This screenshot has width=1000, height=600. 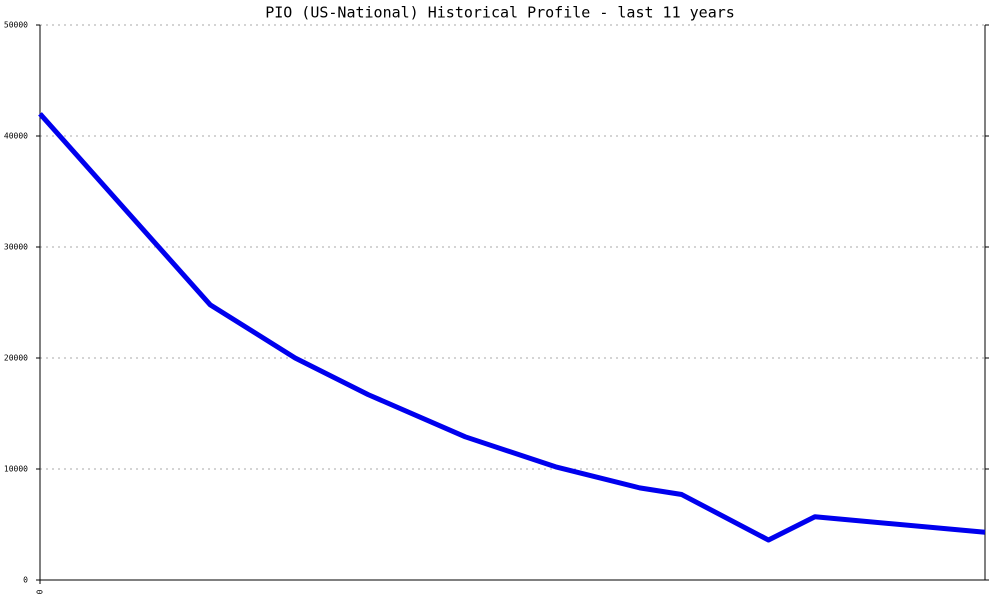 I want to click on y-tick-label: 0, so click(x=25, y=580).